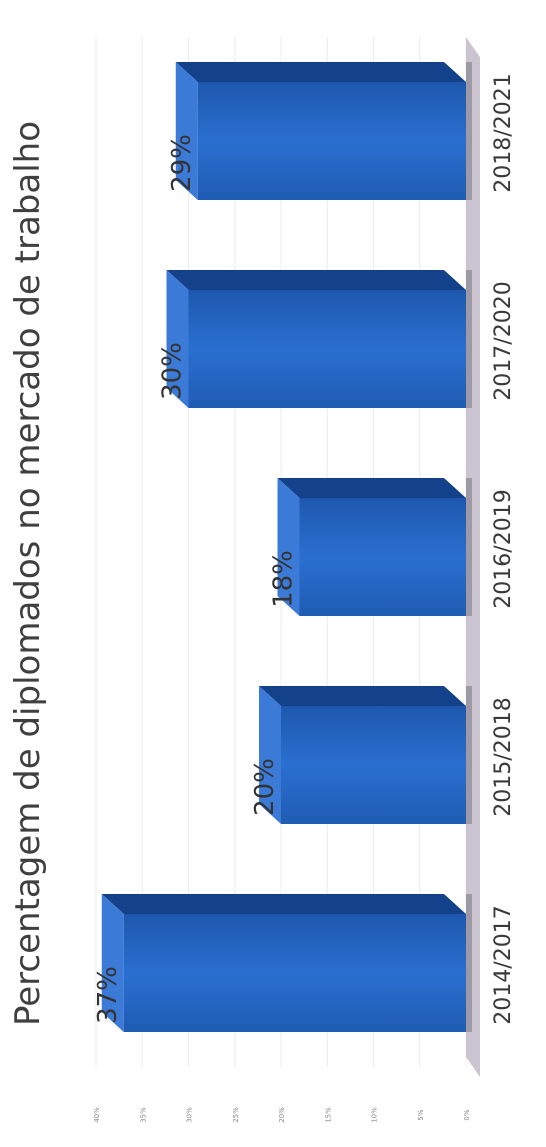 This screenshot has height=1147, width=546. Describe the element at coordinates (97, 1115) in the screenshot. I see `y-tick-label: 40%` at that location.